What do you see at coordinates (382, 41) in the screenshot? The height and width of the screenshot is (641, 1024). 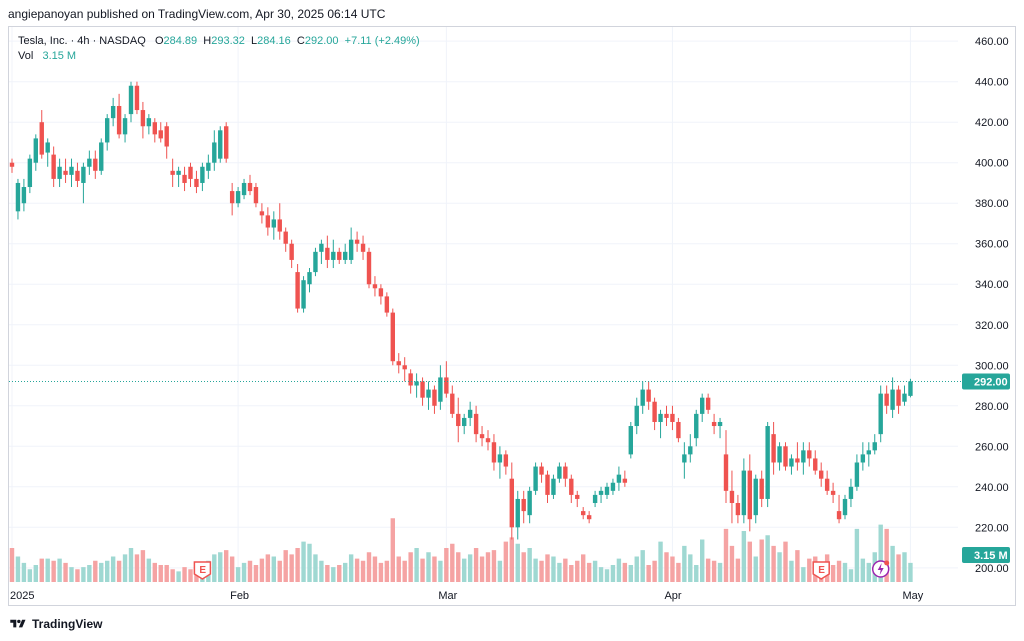 I see `change-value: +7.11 (+2.49%)` at bounding box center [382, 41].